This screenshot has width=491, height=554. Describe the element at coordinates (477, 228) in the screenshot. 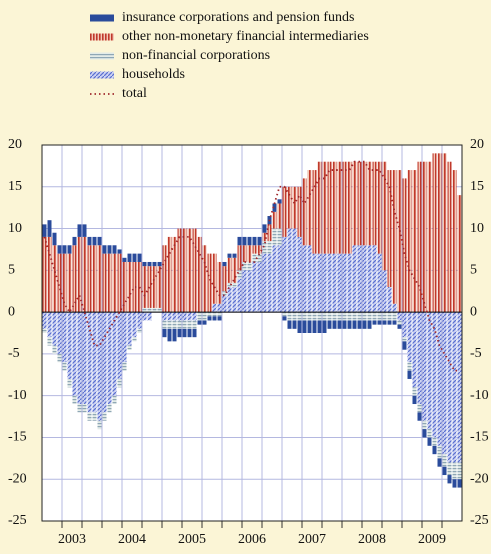

I see `y2-tick-label: 10` at that location.